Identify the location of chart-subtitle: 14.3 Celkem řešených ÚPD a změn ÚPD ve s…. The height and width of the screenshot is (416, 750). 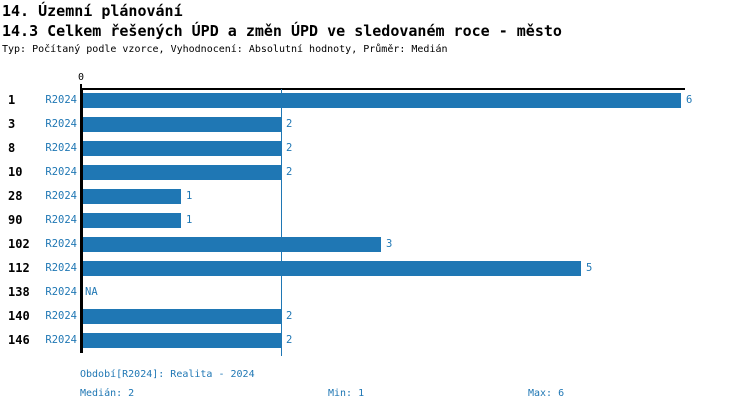
(282, 31).